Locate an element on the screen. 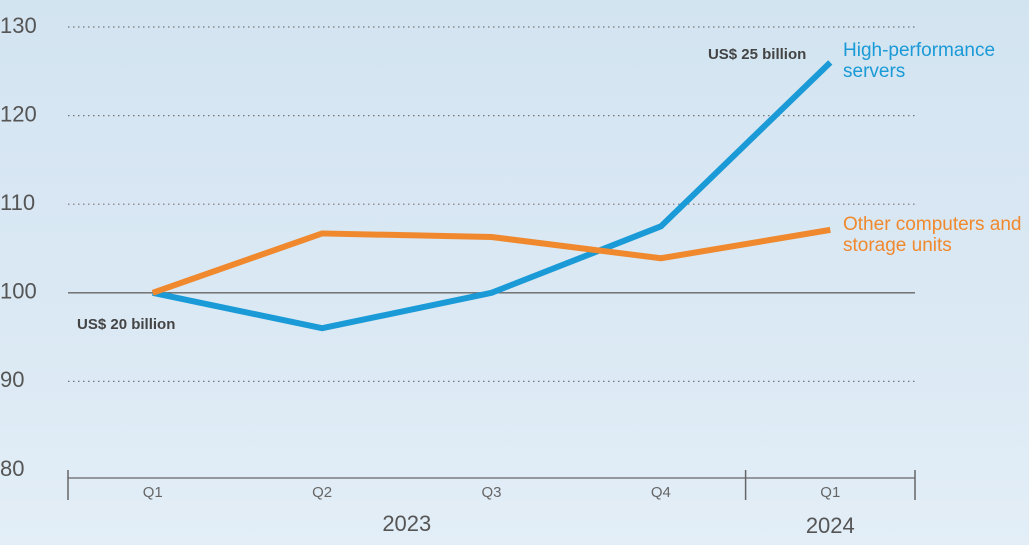  annotation: US$ 20 billion is located at coordinates (126, 324).